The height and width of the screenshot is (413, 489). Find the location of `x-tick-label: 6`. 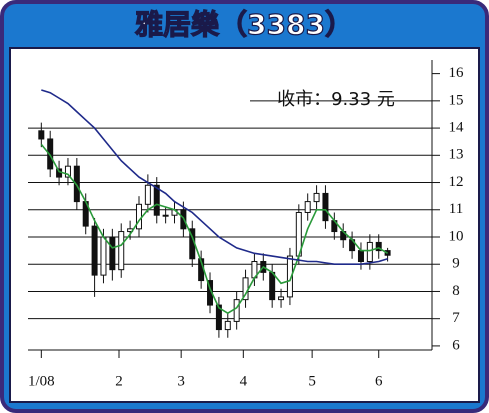

x-tick-label: 6 is located at coordinates (379, 381).